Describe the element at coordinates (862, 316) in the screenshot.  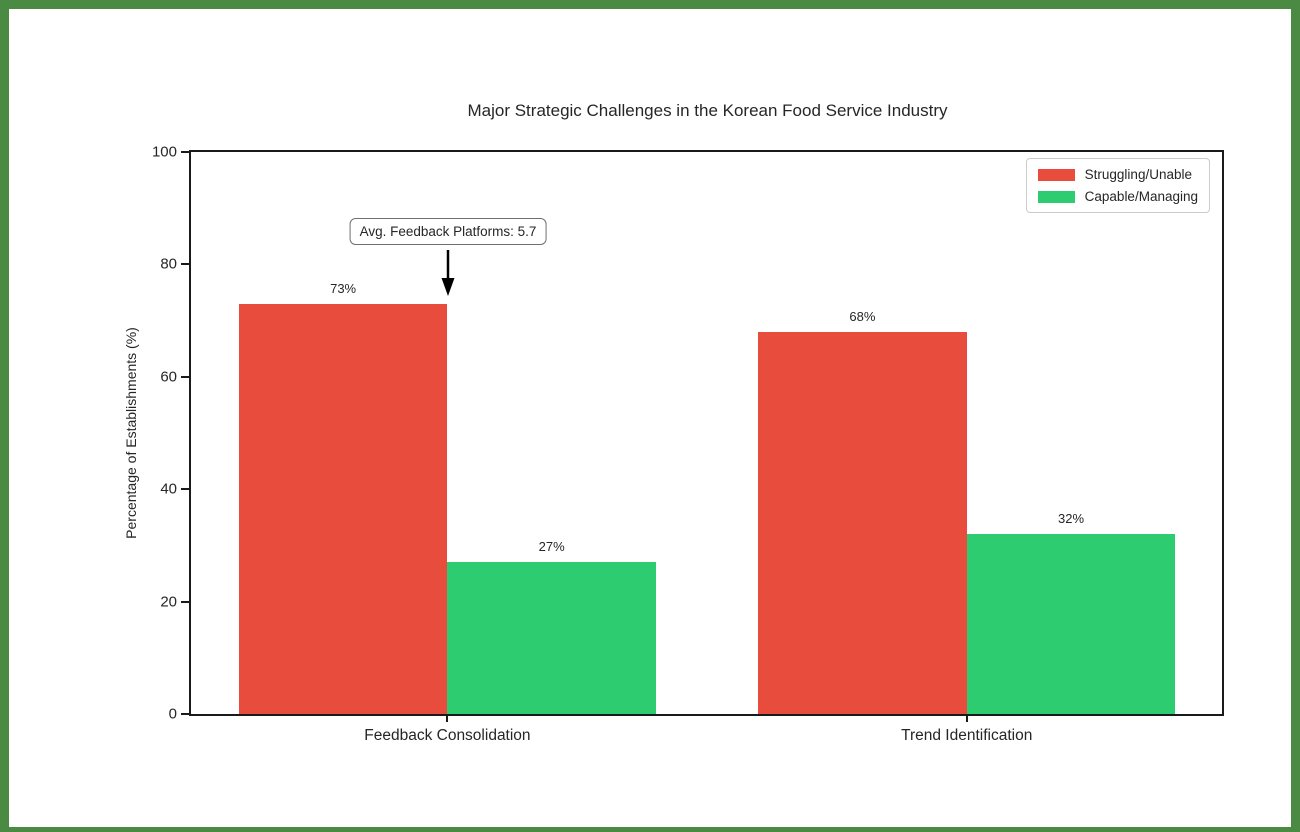
I see `bar-value-label: 68%` at that location.